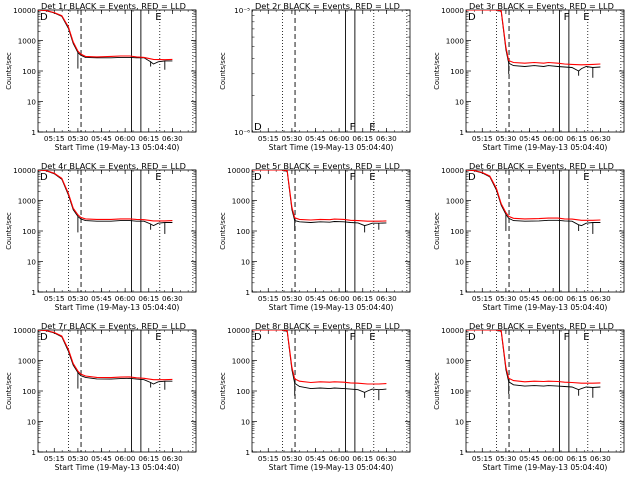 The height and width of the screenshot is (484, 640). I want to click on panel-title: Det 6r BLACK = Events, RED = LLD, so click(541, 166).